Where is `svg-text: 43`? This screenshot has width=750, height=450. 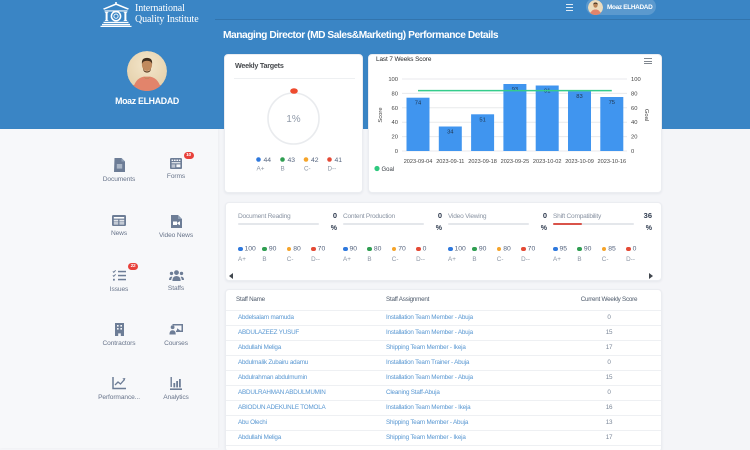
svg-text: 43 is located at coordinates (292, 160).